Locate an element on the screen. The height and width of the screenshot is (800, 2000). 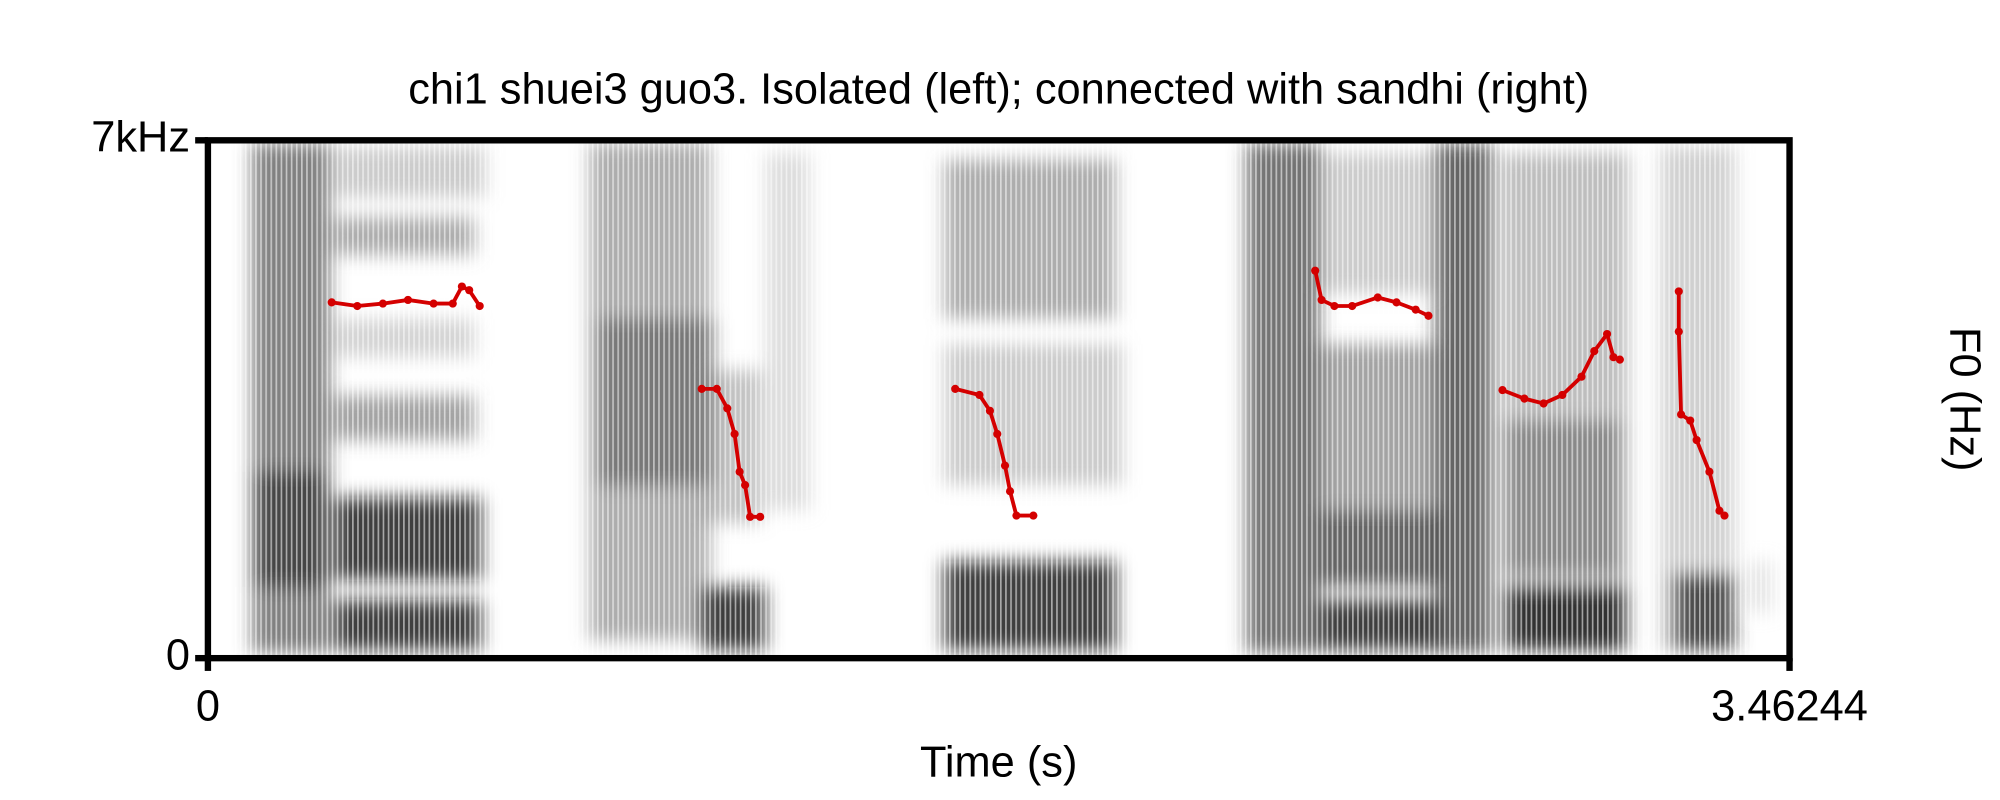
f0-contour is located at coordinates (1701, 404).